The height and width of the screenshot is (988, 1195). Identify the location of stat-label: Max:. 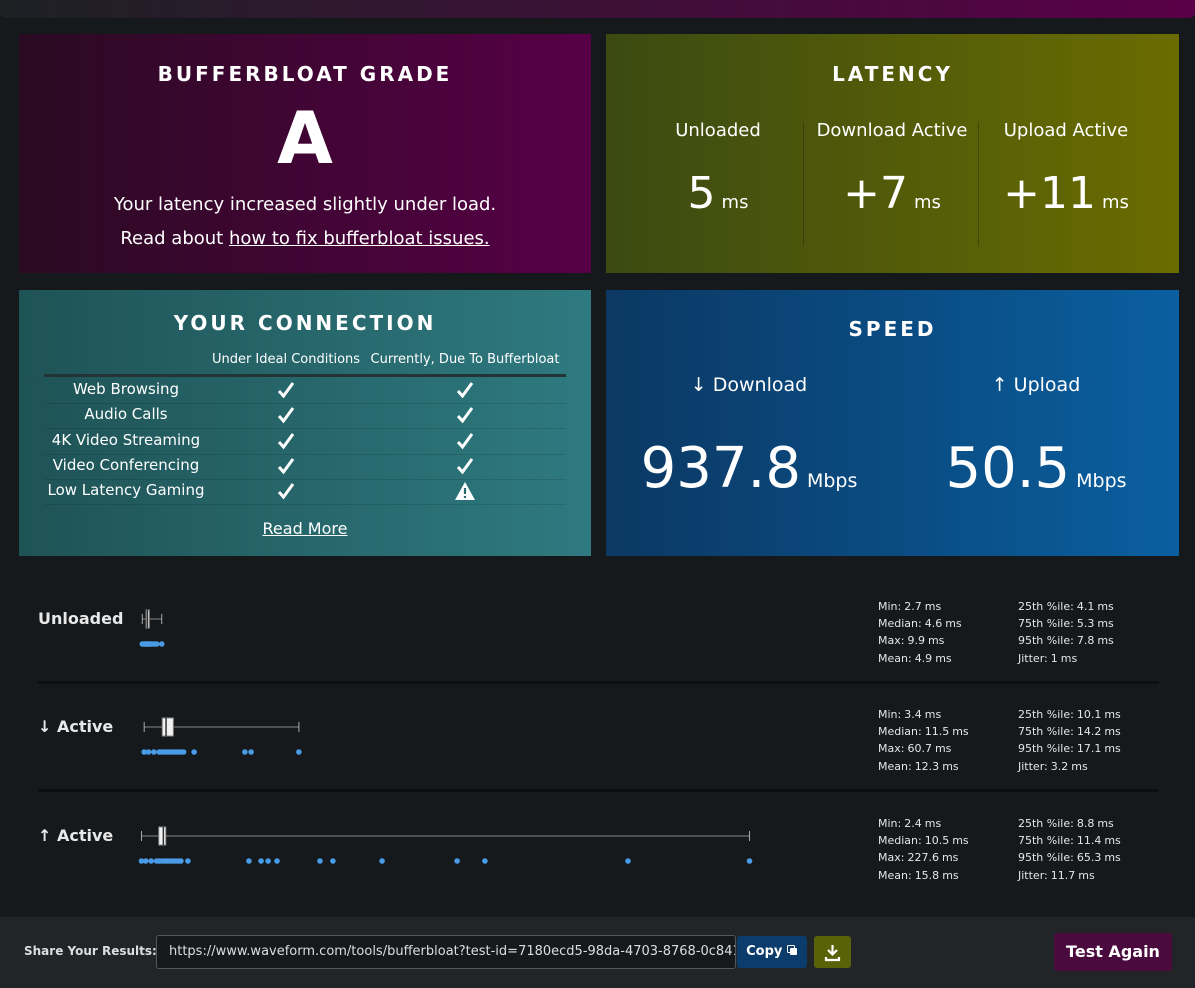
(891, 641).